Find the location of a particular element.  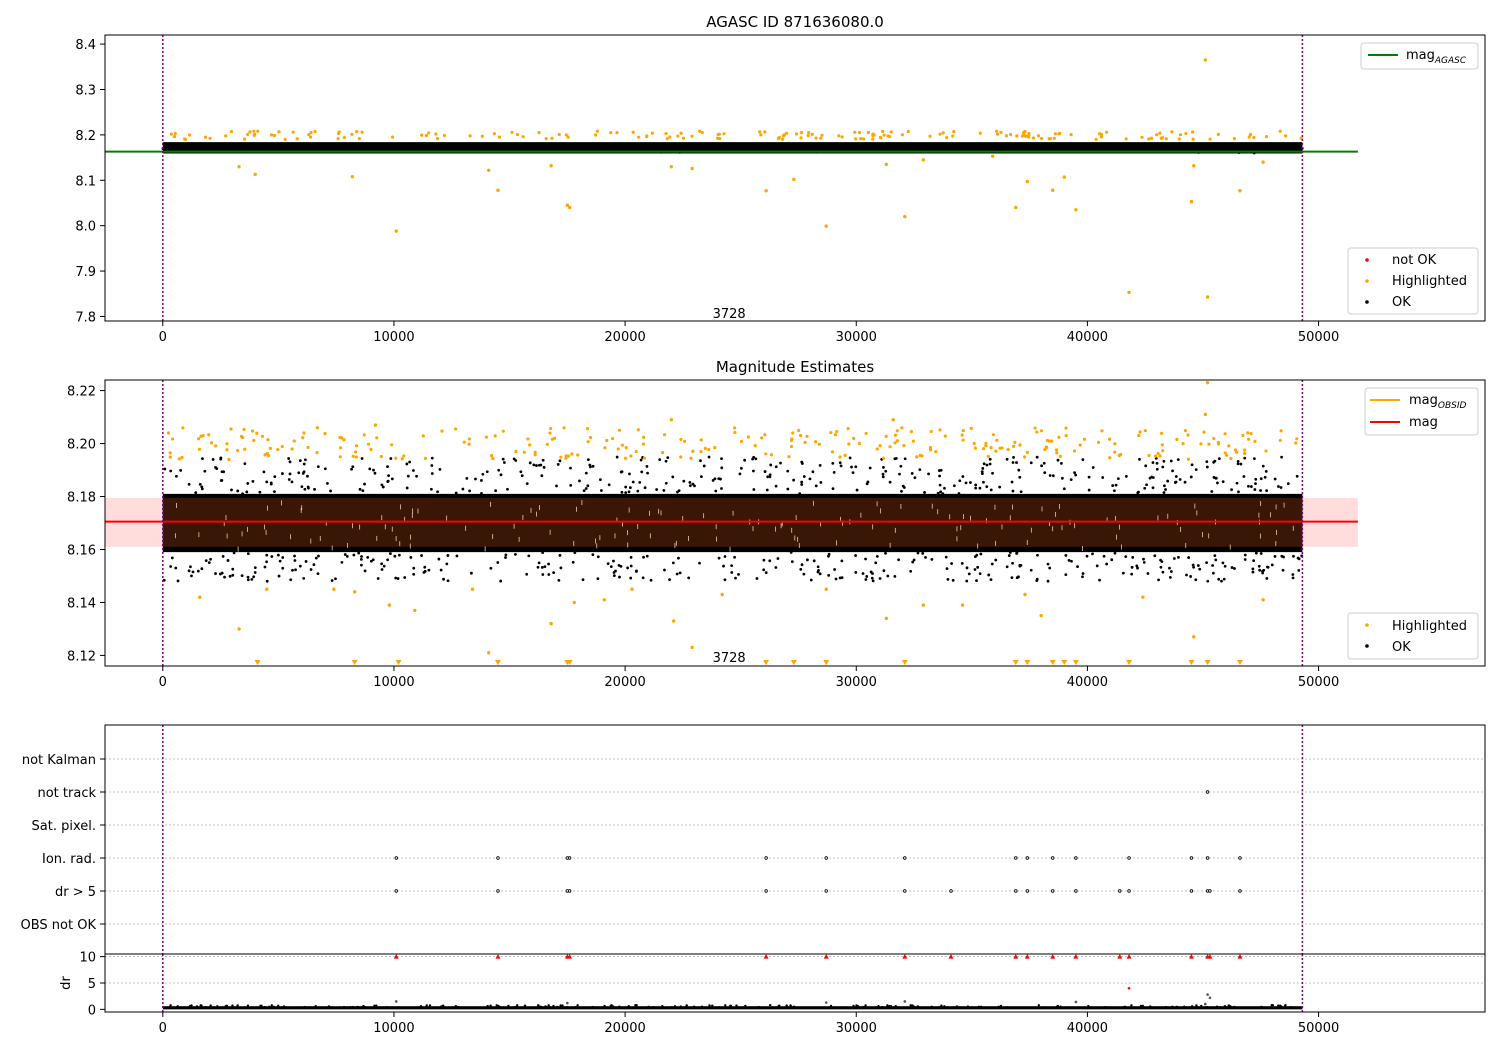

below-range-marker is located at coordinates (569, 662).